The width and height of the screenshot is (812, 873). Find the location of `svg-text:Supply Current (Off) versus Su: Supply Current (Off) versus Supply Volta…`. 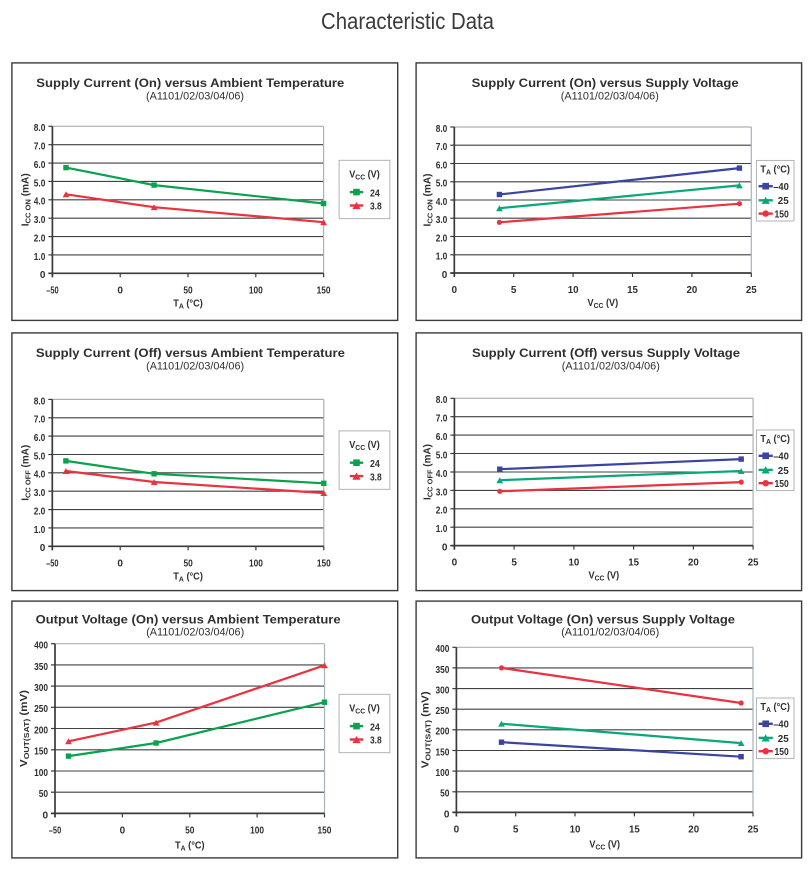

svg-text:Supply Current (Off) versus Su: Supply Current (Off) versus Supply Volta… is located at coordinates (606, 353).